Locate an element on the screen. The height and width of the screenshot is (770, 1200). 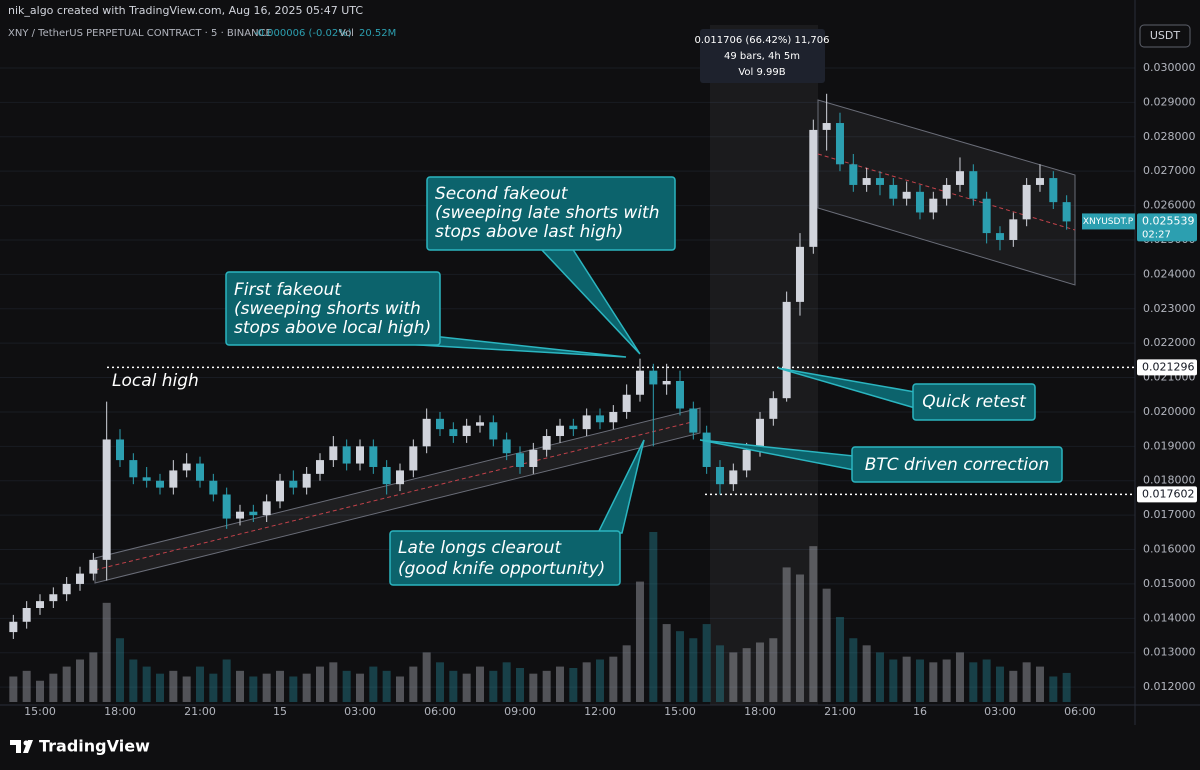
channel-midline is located at coordinates (397, 495).